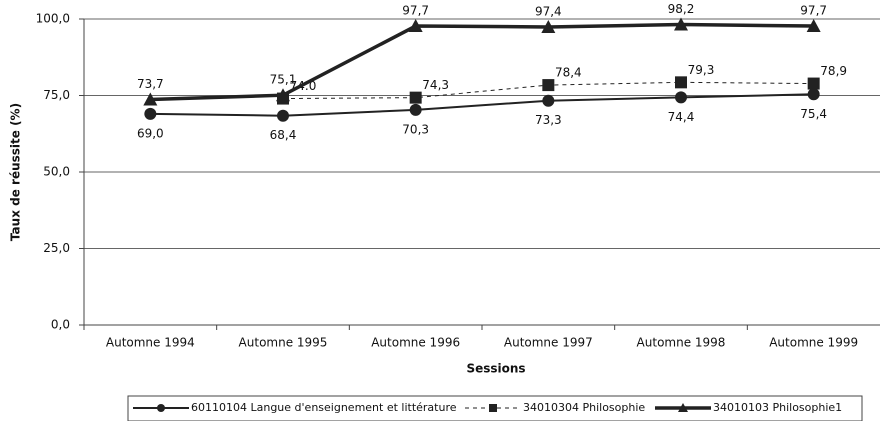 This screenshot has height=421, width=894. What do you see at coordinates (777, 407) in the screenshot?
I see `legend-label: 34010103 Philosophie1` at bounding box center [777, 407].